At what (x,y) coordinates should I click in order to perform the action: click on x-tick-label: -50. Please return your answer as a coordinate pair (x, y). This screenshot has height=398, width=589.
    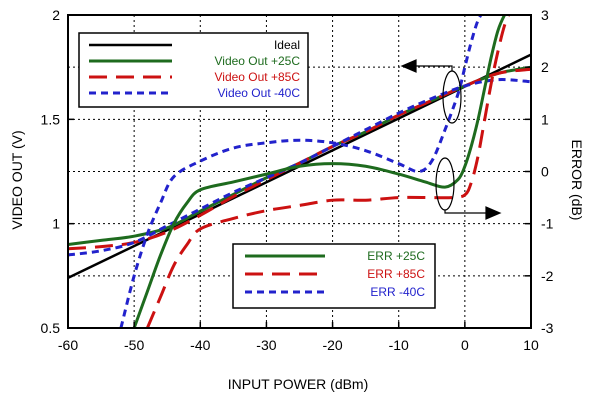
    Looking at the image, I should click on (134, 345).